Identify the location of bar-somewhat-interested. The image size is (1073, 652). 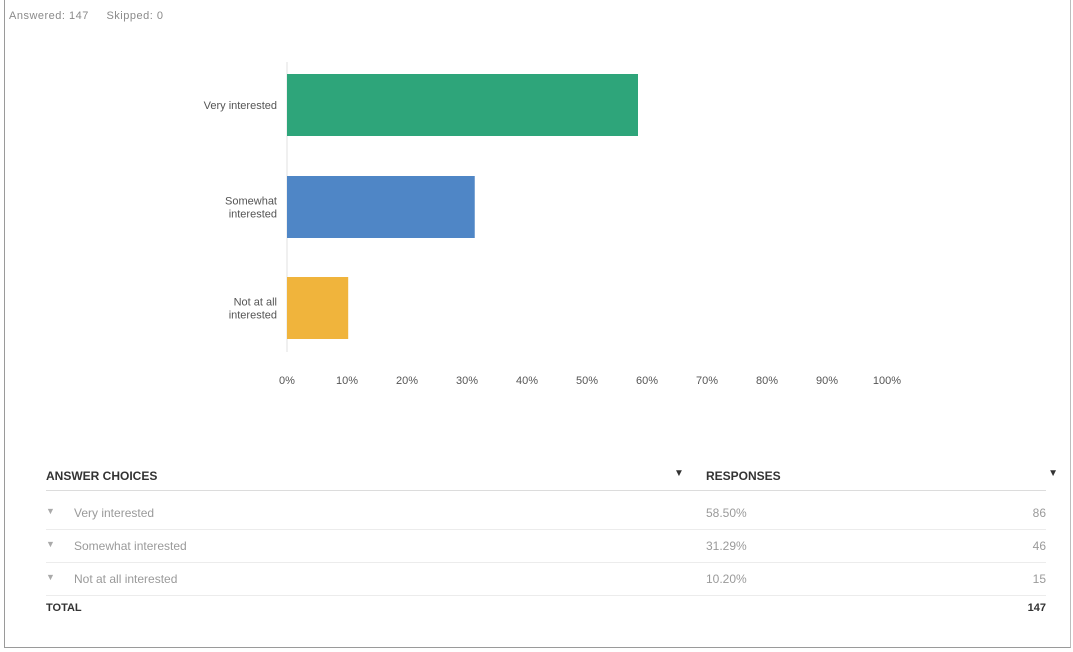
(381, 207).